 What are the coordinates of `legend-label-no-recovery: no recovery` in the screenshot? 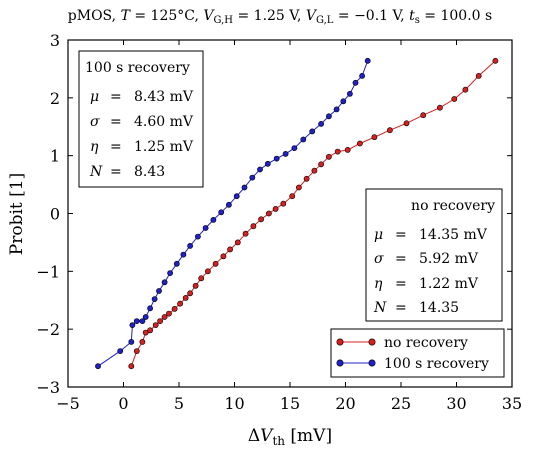 It's located at (426, 343).